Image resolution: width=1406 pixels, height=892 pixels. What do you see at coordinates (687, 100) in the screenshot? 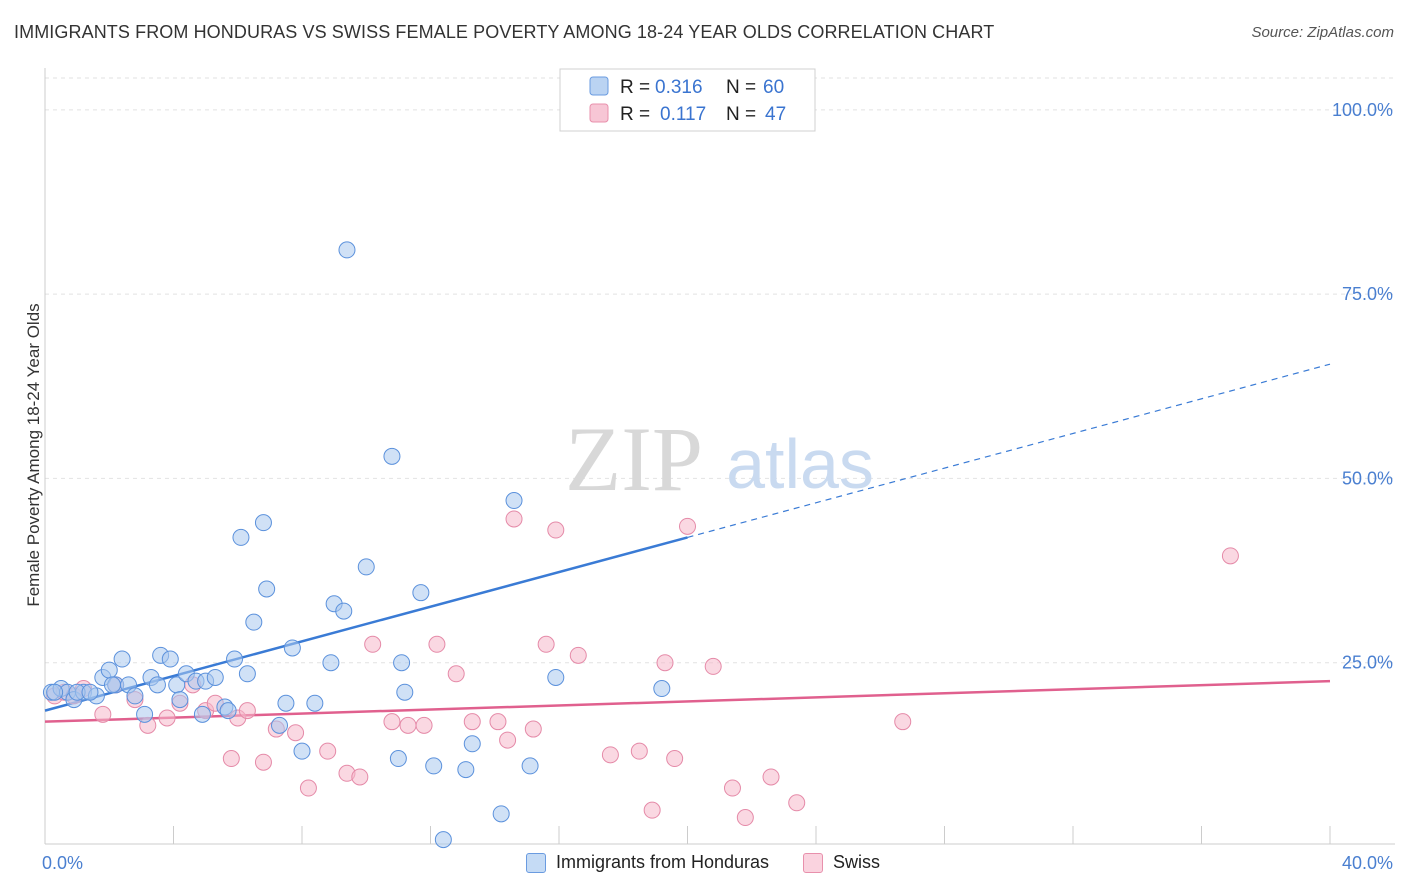
I see `correlation-legend: R = 0.316 N = 60 R = 0.117 N = 47` at bounding box center [687, 100].